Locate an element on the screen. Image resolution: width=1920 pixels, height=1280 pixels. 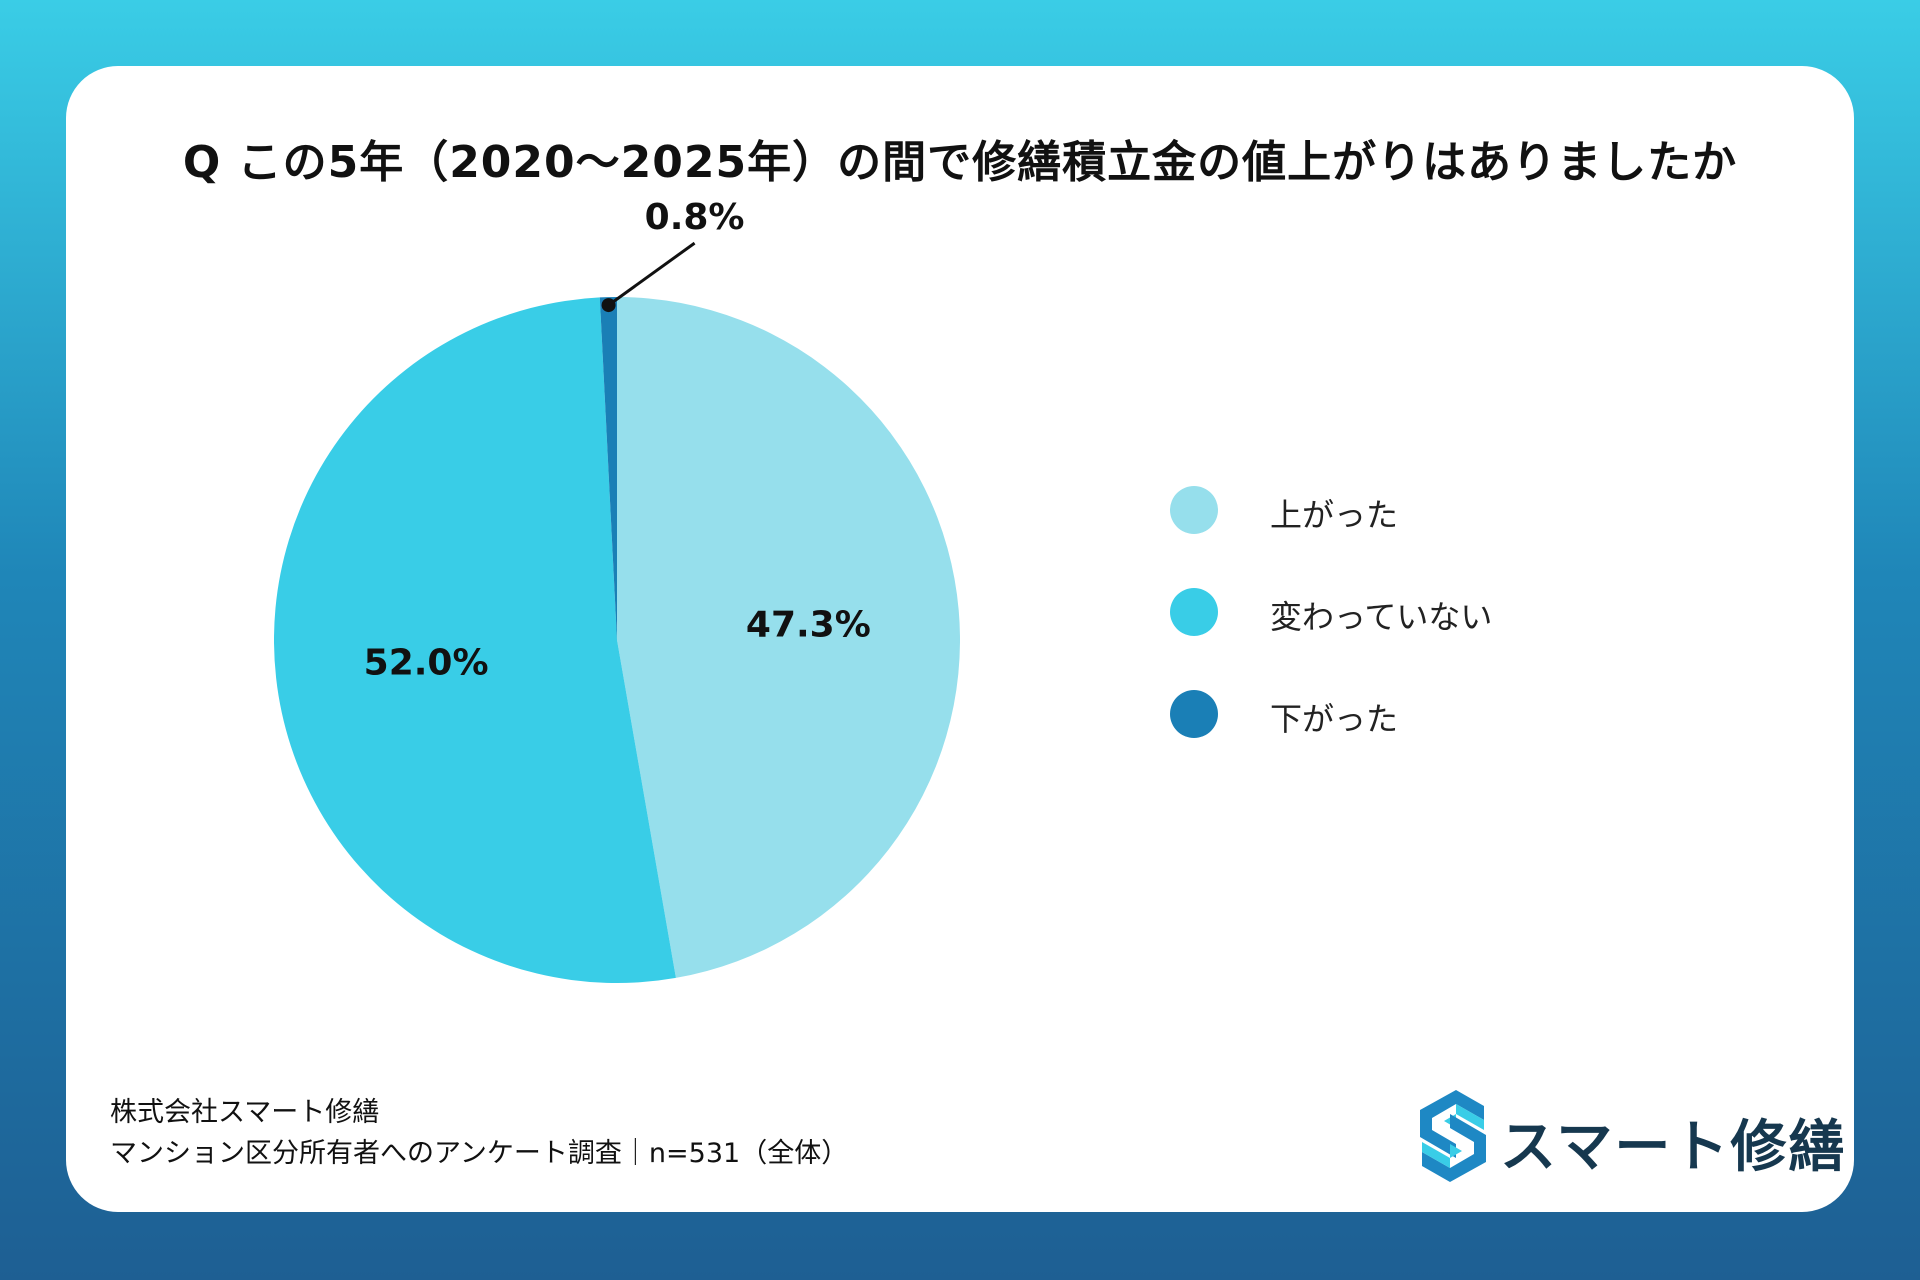
slice-unchanged is located at coordinates (475, 640).